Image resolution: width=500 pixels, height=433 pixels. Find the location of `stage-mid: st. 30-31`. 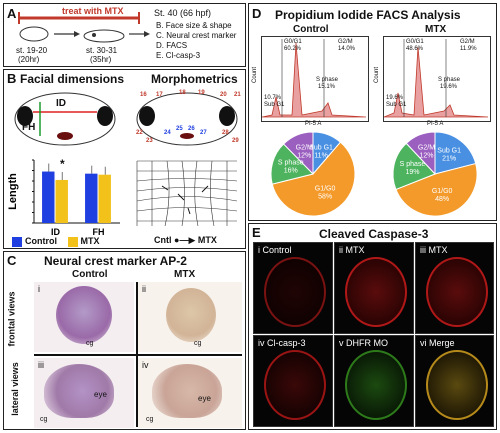

stage-mid: st. 30-31 is located at coordinates (102, 50).